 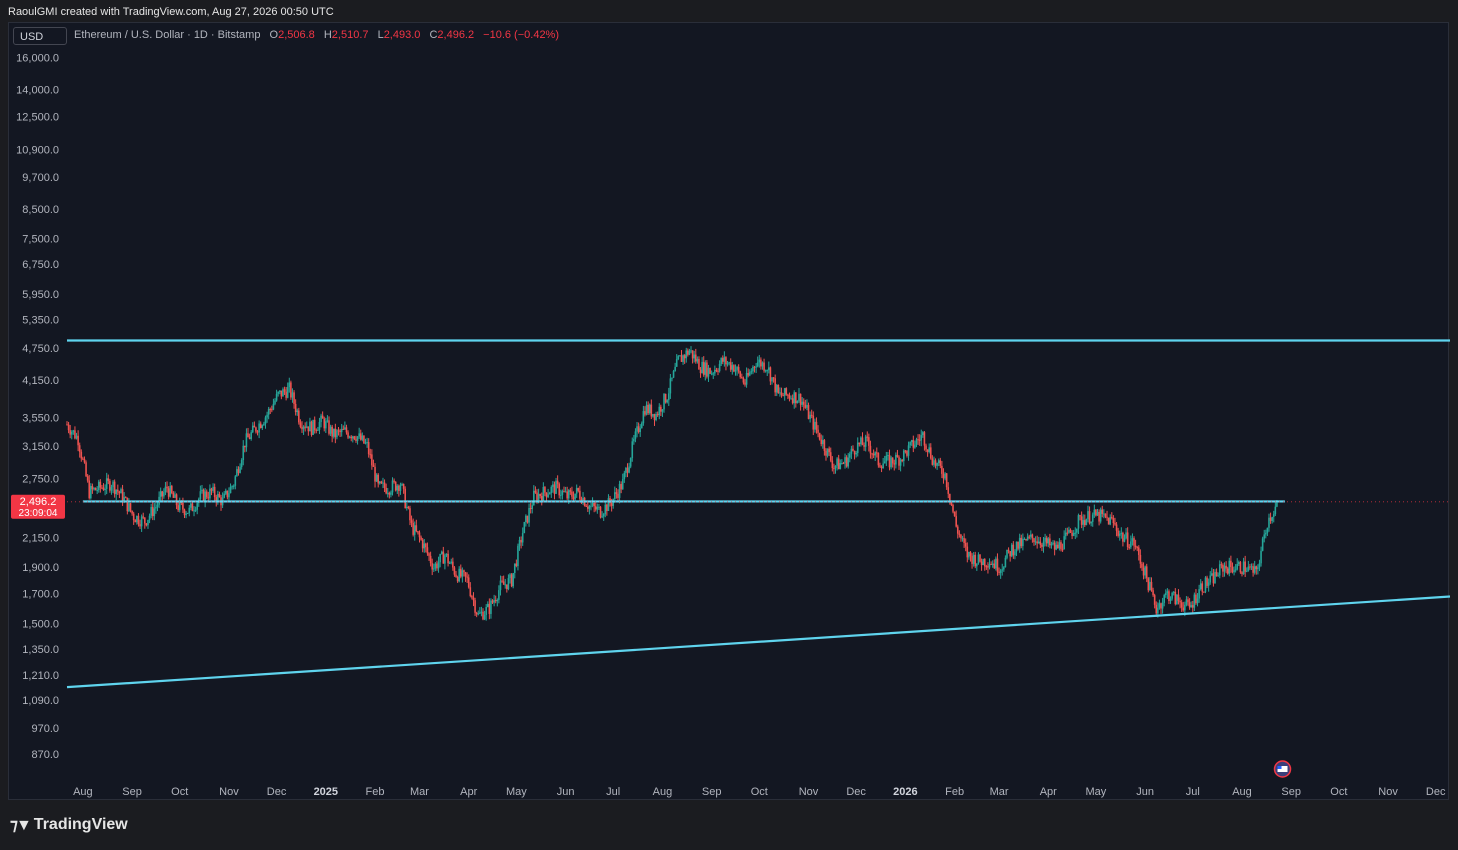 I want to click on close-value: 2,496.2, so click(x=456, y=35).